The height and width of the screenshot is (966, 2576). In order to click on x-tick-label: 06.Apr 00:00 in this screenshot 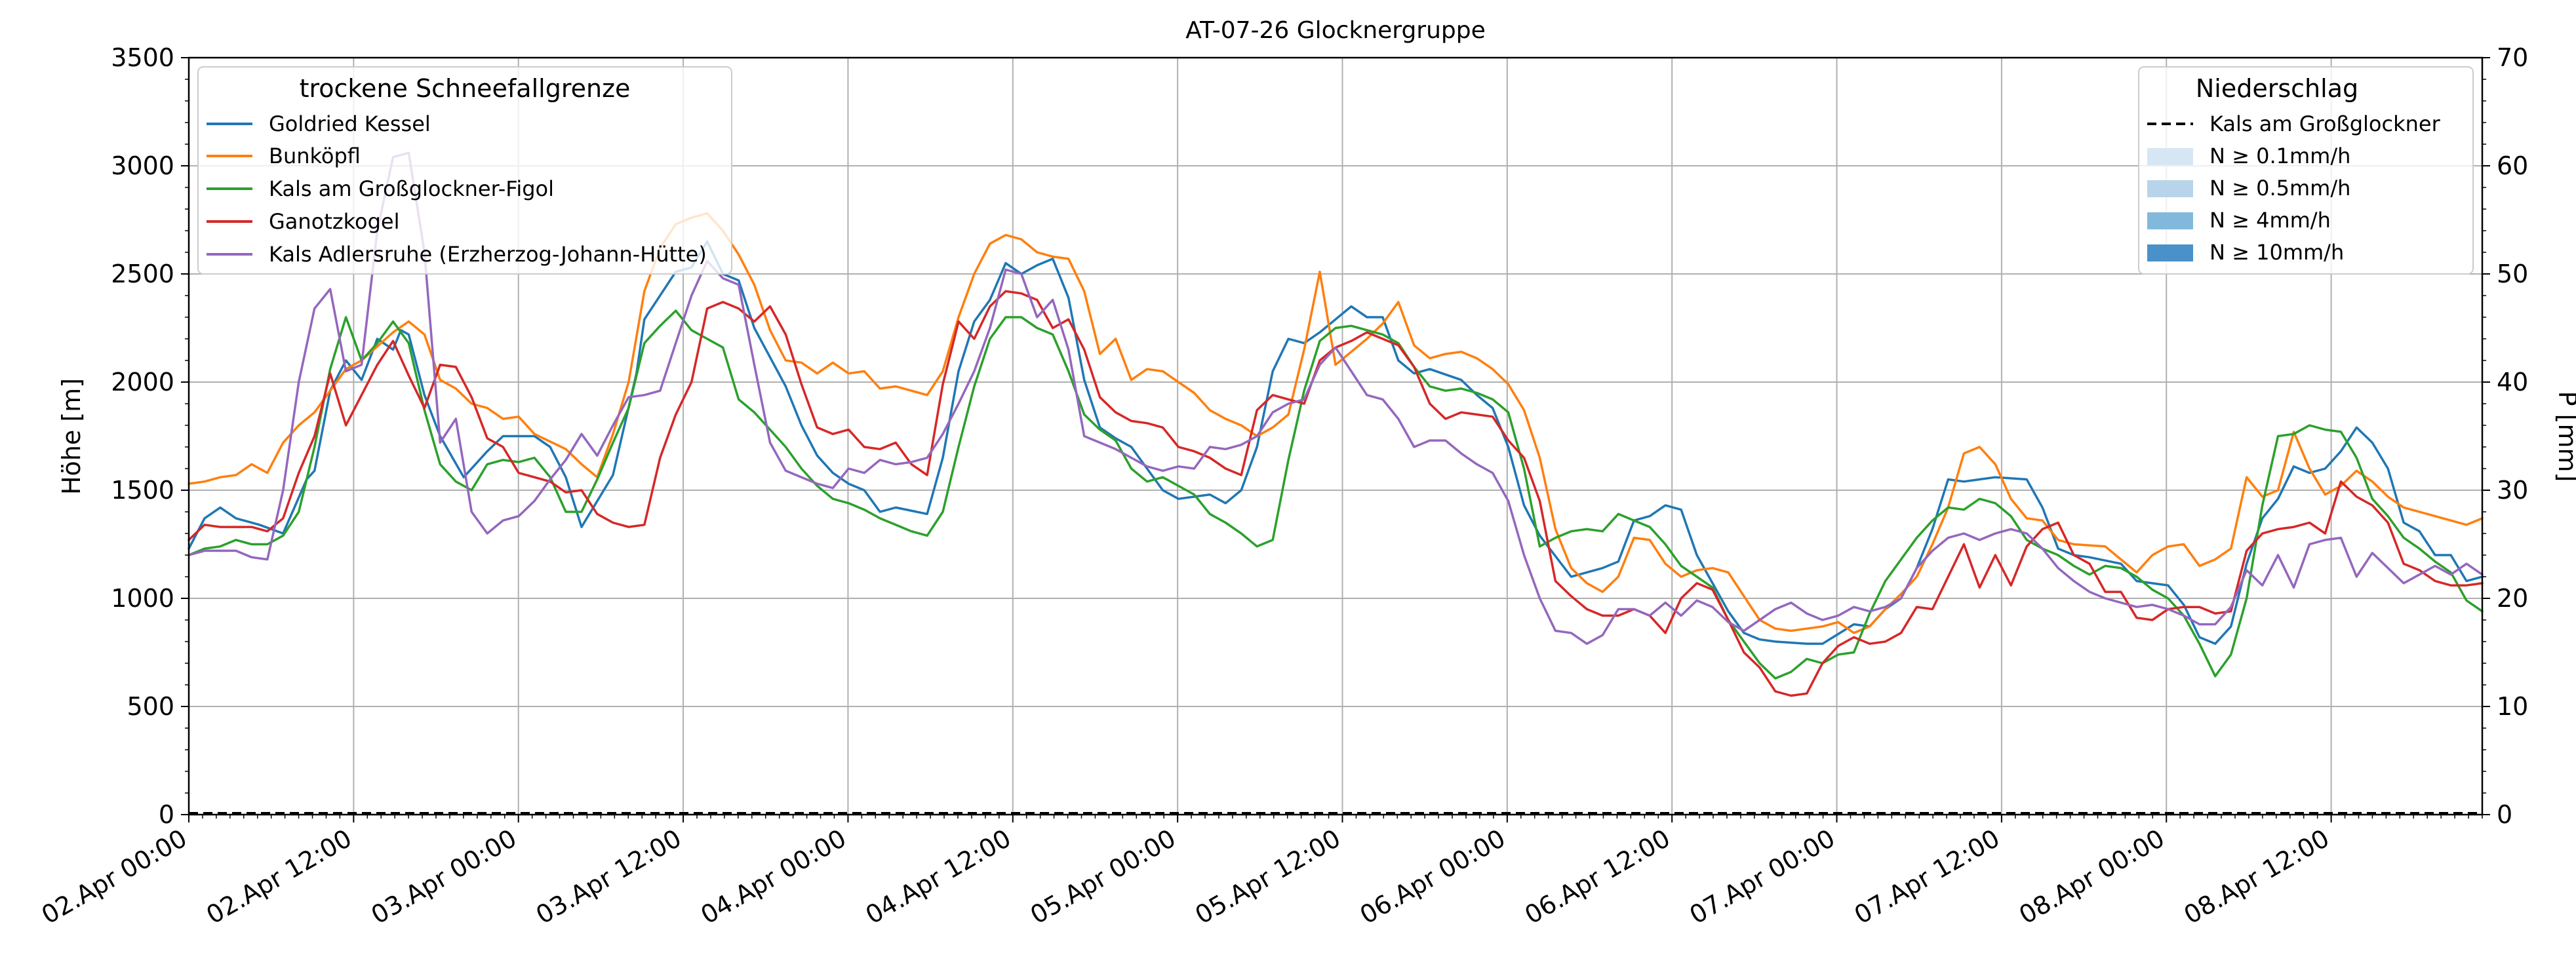, I will do `click(1433, 877)`.